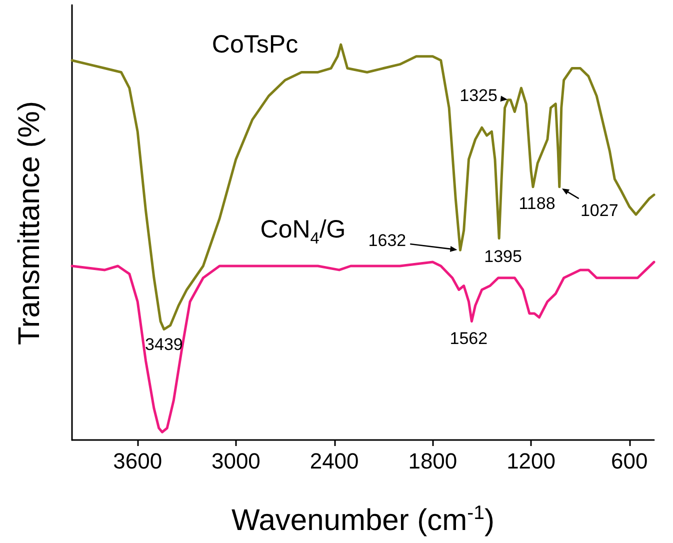  I want to click on y-axis-title: Transmittance (%), so click(30, 222).